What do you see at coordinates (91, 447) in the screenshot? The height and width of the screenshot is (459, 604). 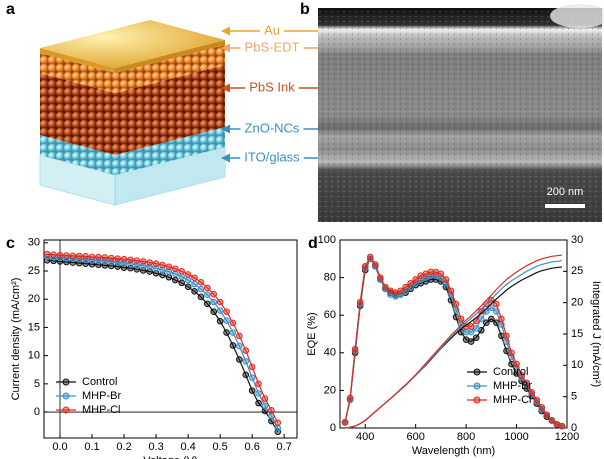 I see `x-tick-label: 0.1` at bounding box center [91, 447].